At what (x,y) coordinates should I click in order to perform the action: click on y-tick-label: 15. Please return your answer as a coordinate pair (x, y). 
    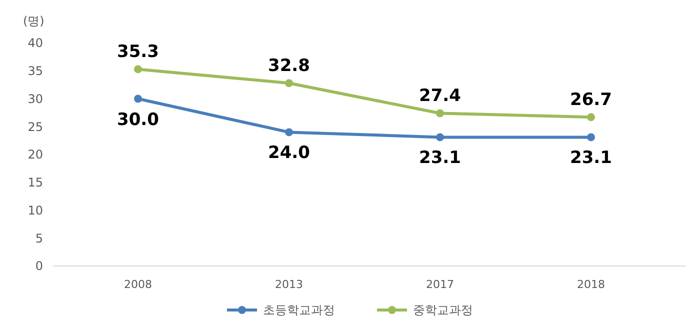
    Looking at the image, I should click on (35, 183).